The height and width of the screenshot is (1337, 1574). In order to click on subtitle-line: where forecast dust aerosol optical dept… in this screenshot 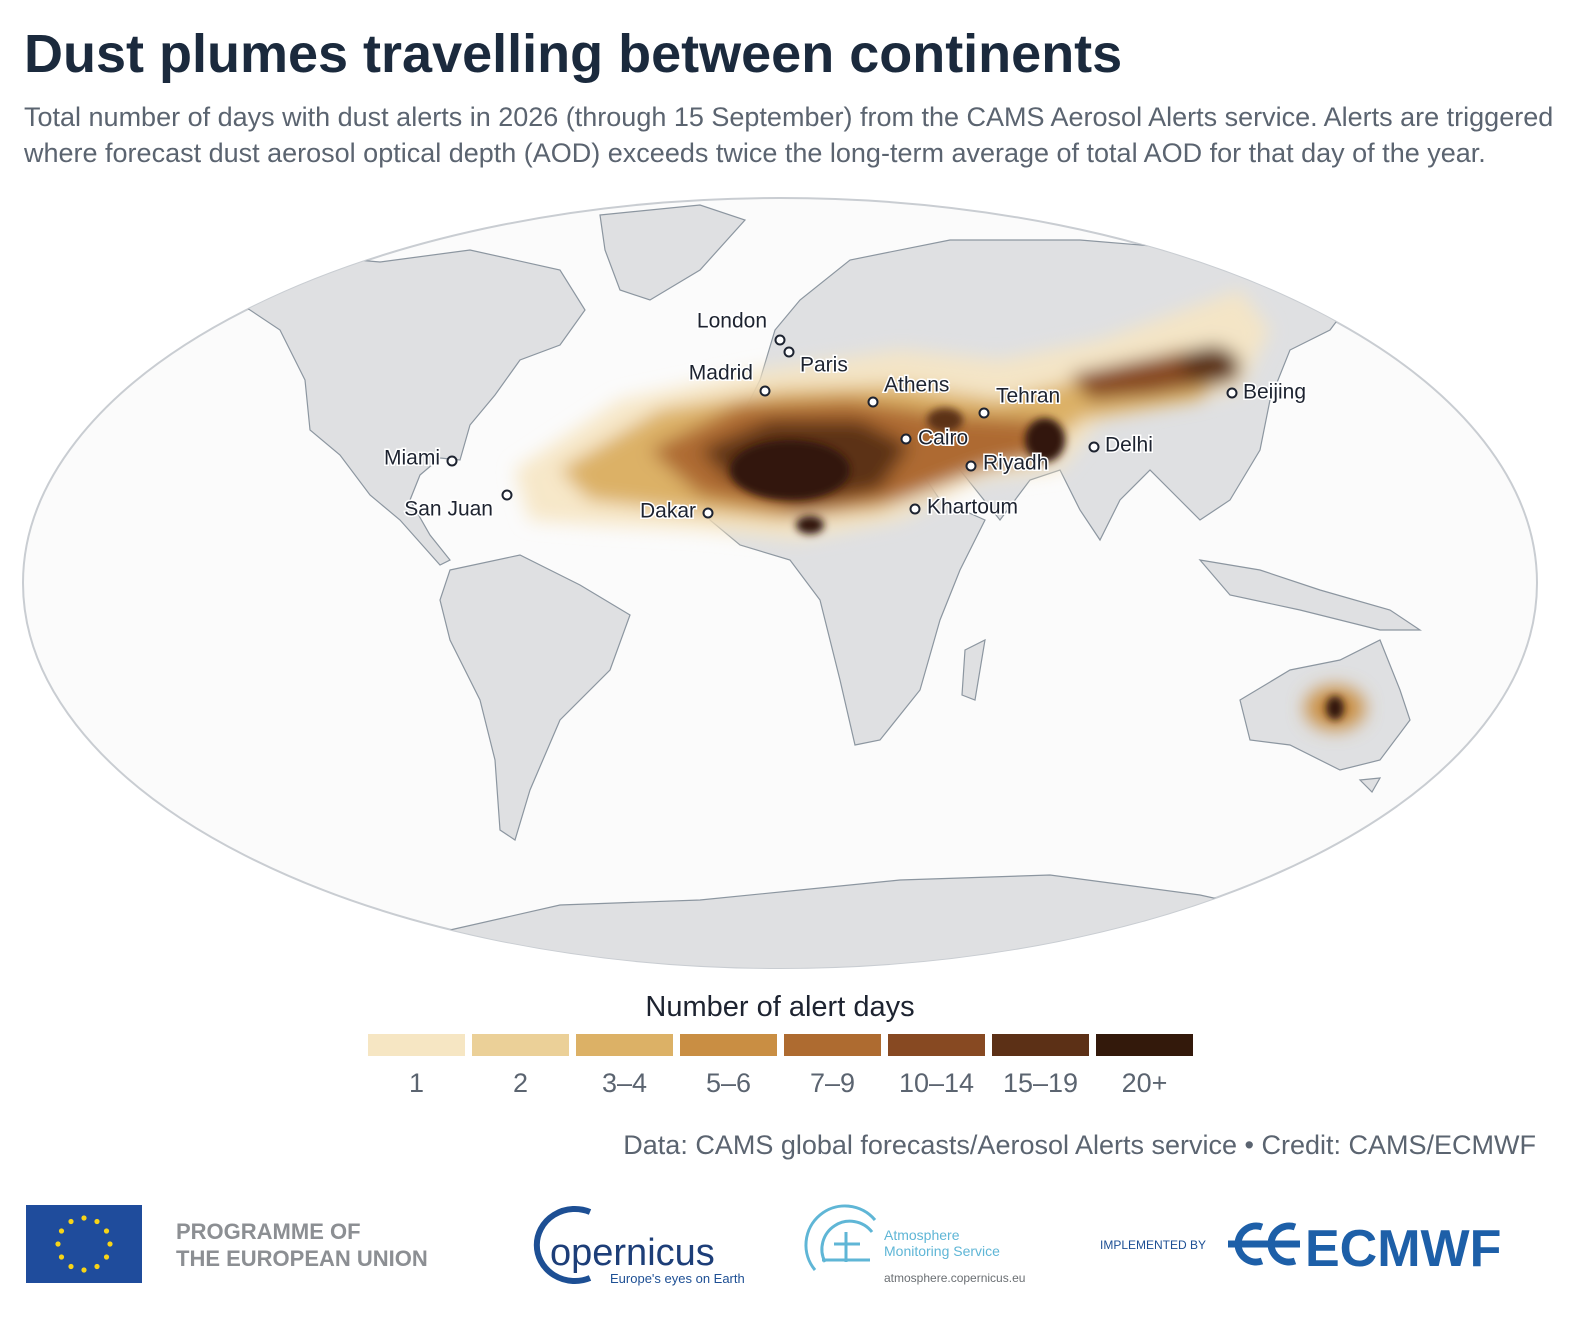, I will do `click(754, 153)`.